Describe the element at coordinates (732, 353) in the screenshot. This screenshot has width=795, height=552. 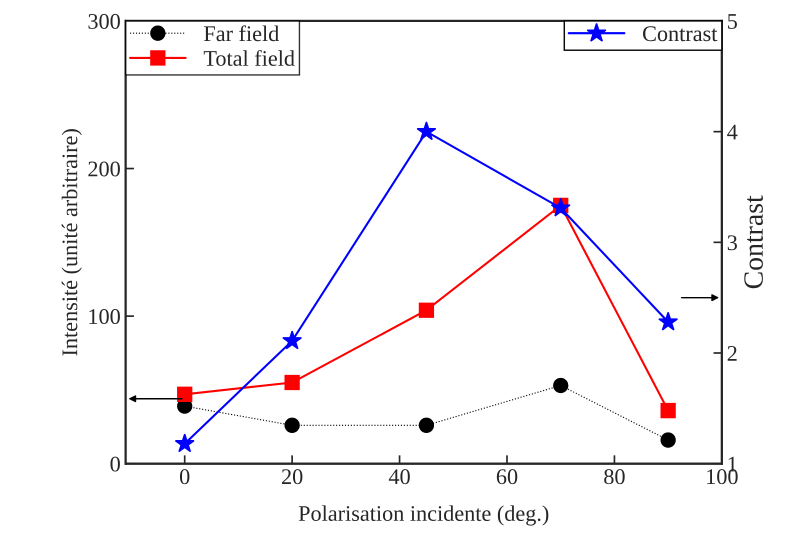
I see `y2-tick-label: 2` at that location.